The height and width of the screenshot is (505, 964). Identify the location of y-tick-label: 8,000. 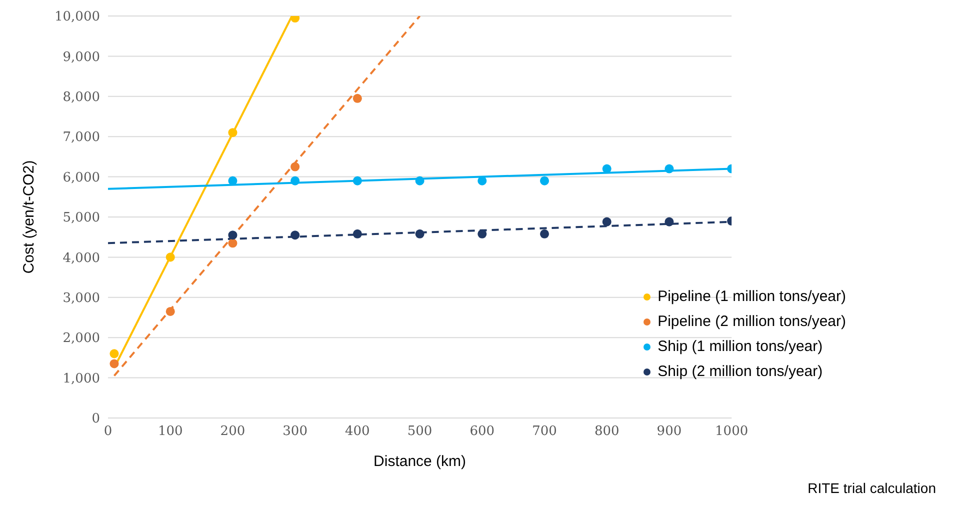
(81, 98).